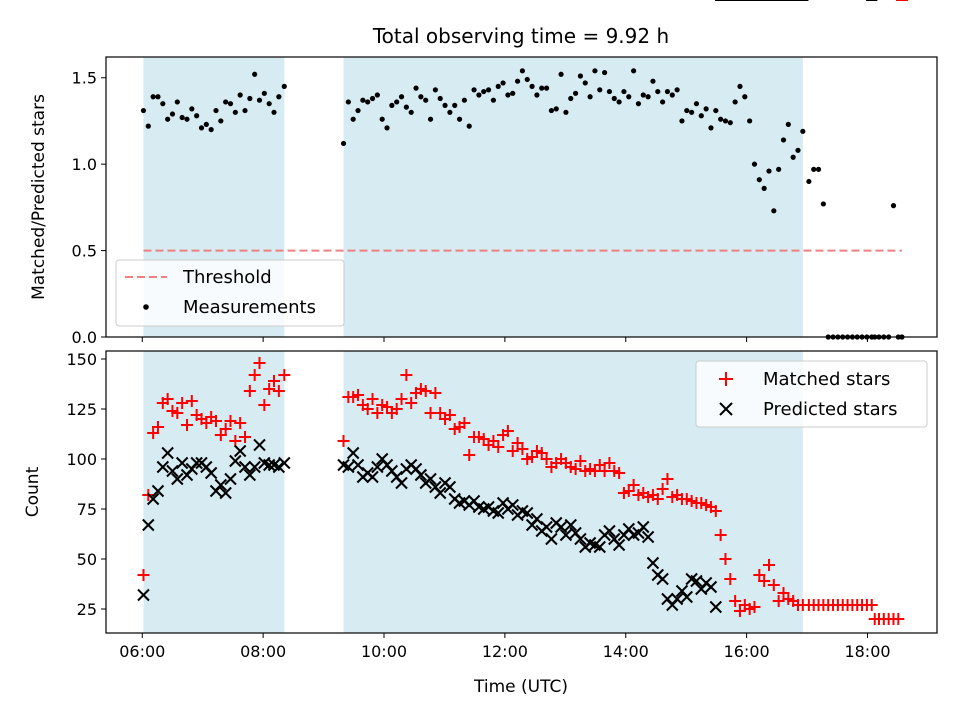 The width and height of the screenshot is (960, 720). Describe the element at coordinates (84, 164) in the screenshot. I see `y-tick-label: 1.0` at that location.